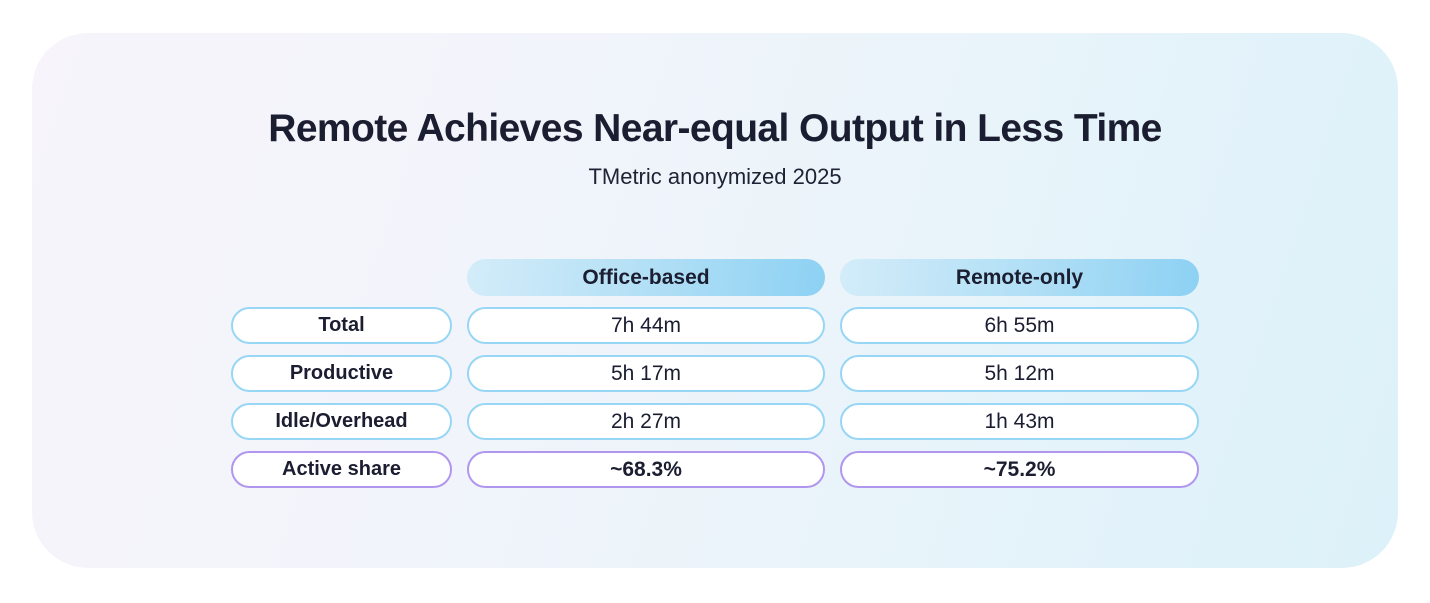 Image resolution: width=1430 pixels, height=603 pixels. What do you see at coordinates (341, 469) in the screenshot?
I see `row-label-active-share: Active share` at bounding box center [341, 469].